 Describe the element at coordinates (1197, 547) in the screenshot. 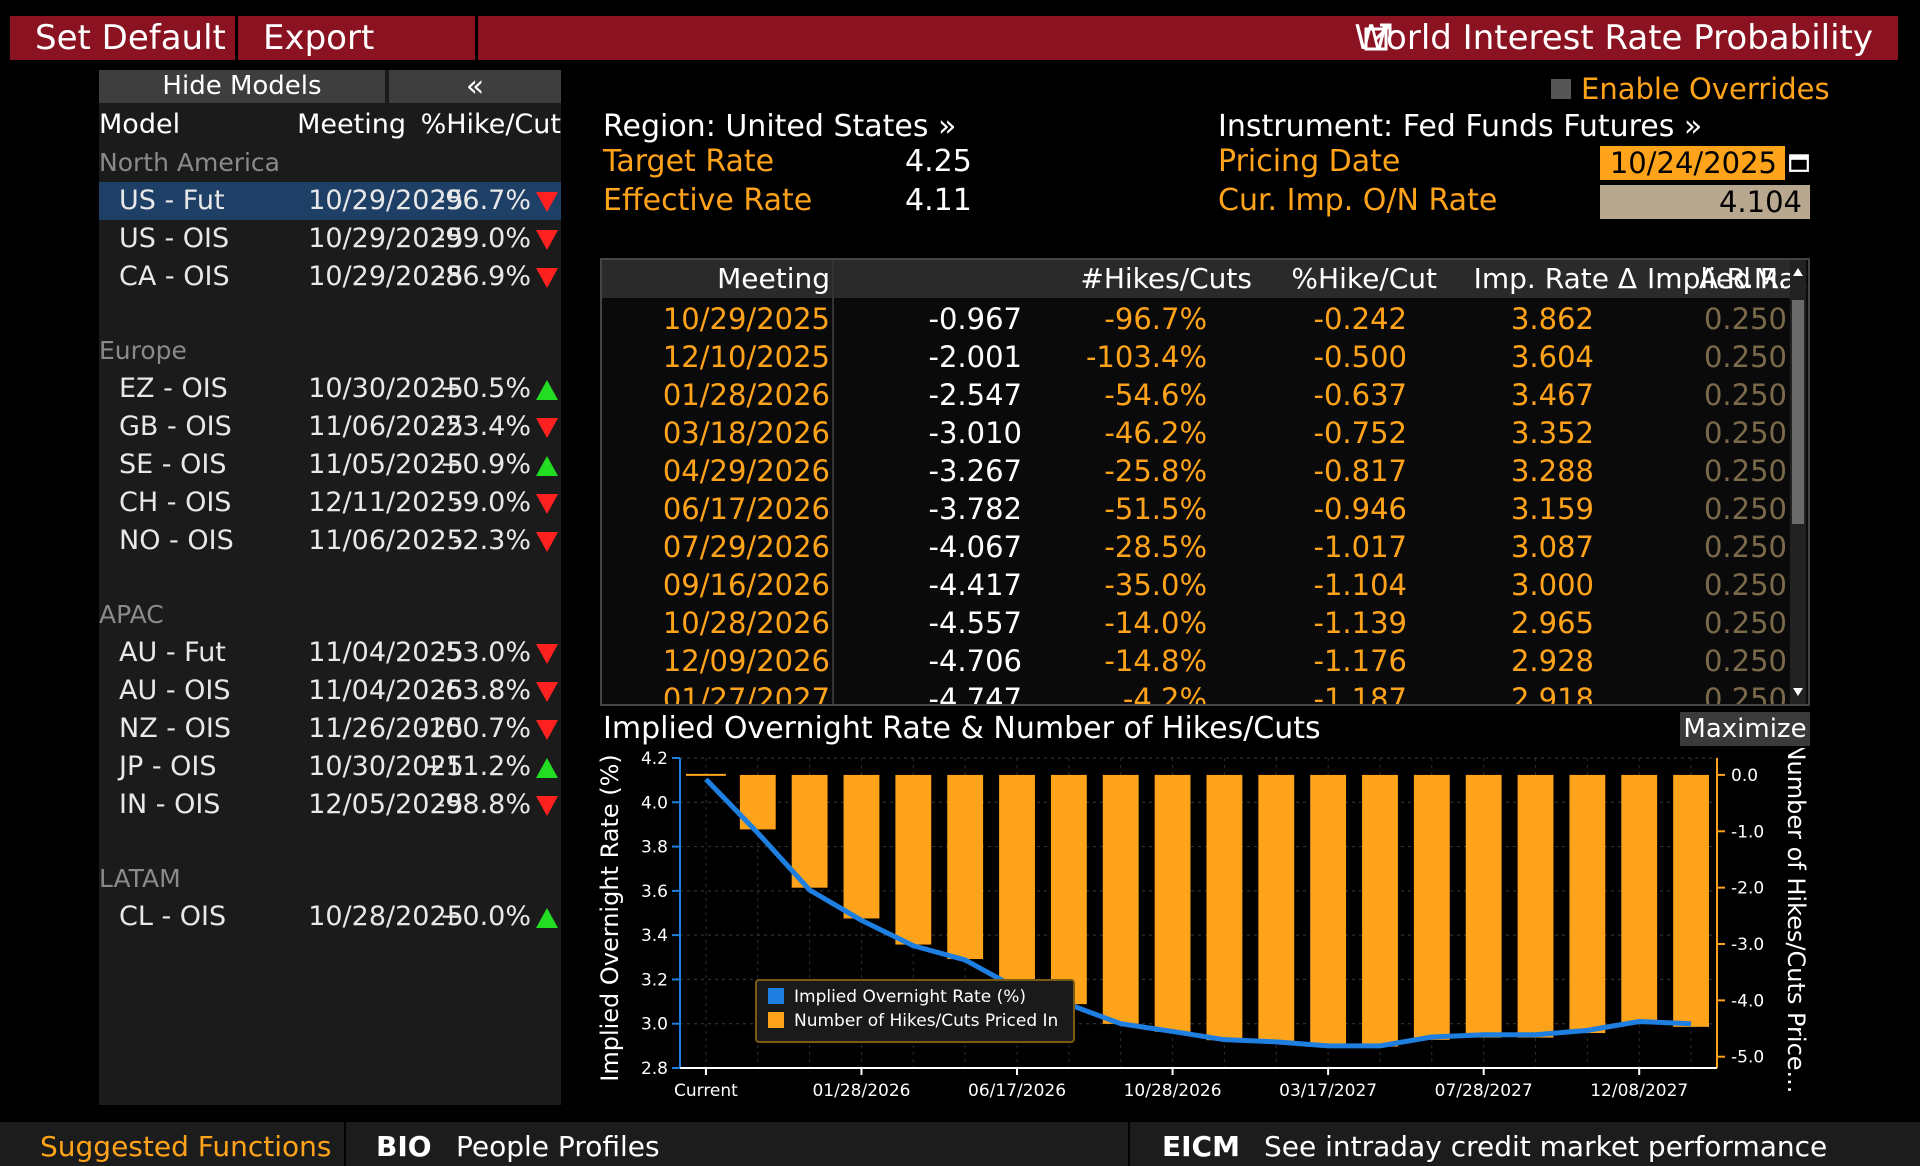

I see `table-row: 07/29/2026 -4.067 -28.5% -1.017 3.087 0.250` at that location.